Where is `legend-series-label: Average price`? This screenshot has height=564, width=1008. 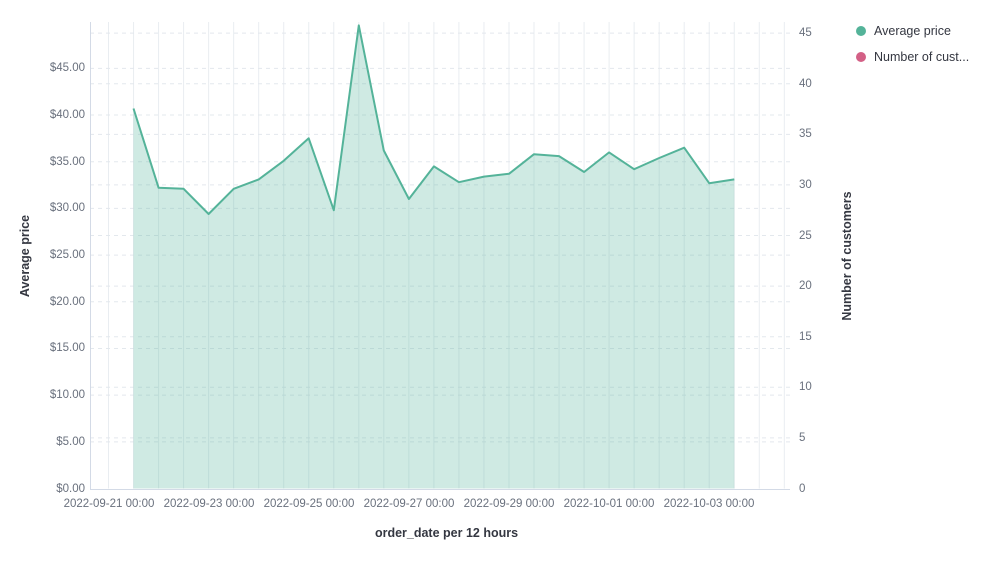 legend-series-label: Average price is located at coordinates (912, 31).